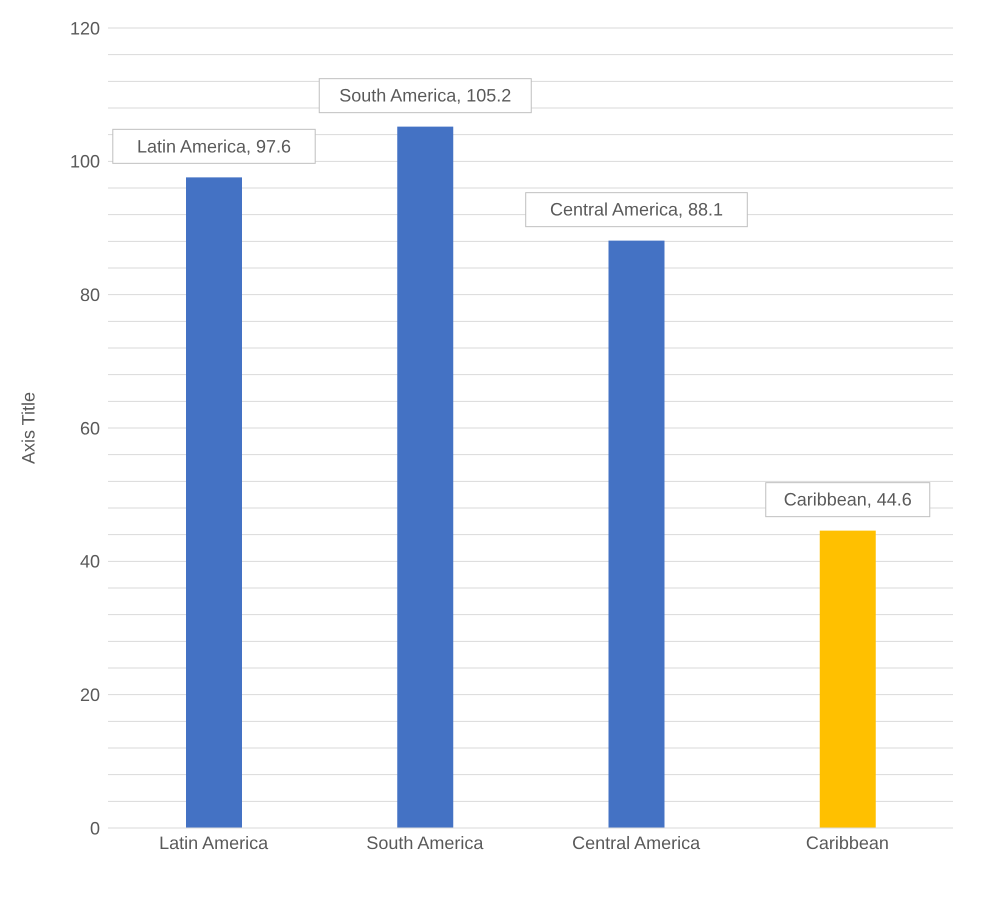 This screenshot has width=985, height=900. I want to click on x-tick-label: Latin America, so click(214, 842).